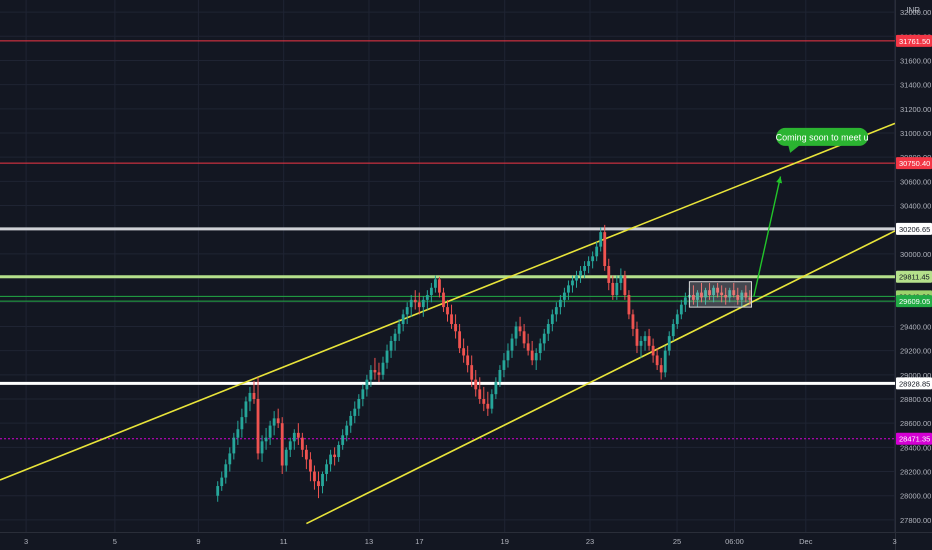 The image size is (932, 550). Describe the element at coordinates (915, 520) in the screenshot. I see `price-tick-label: 27800.00` at that location.